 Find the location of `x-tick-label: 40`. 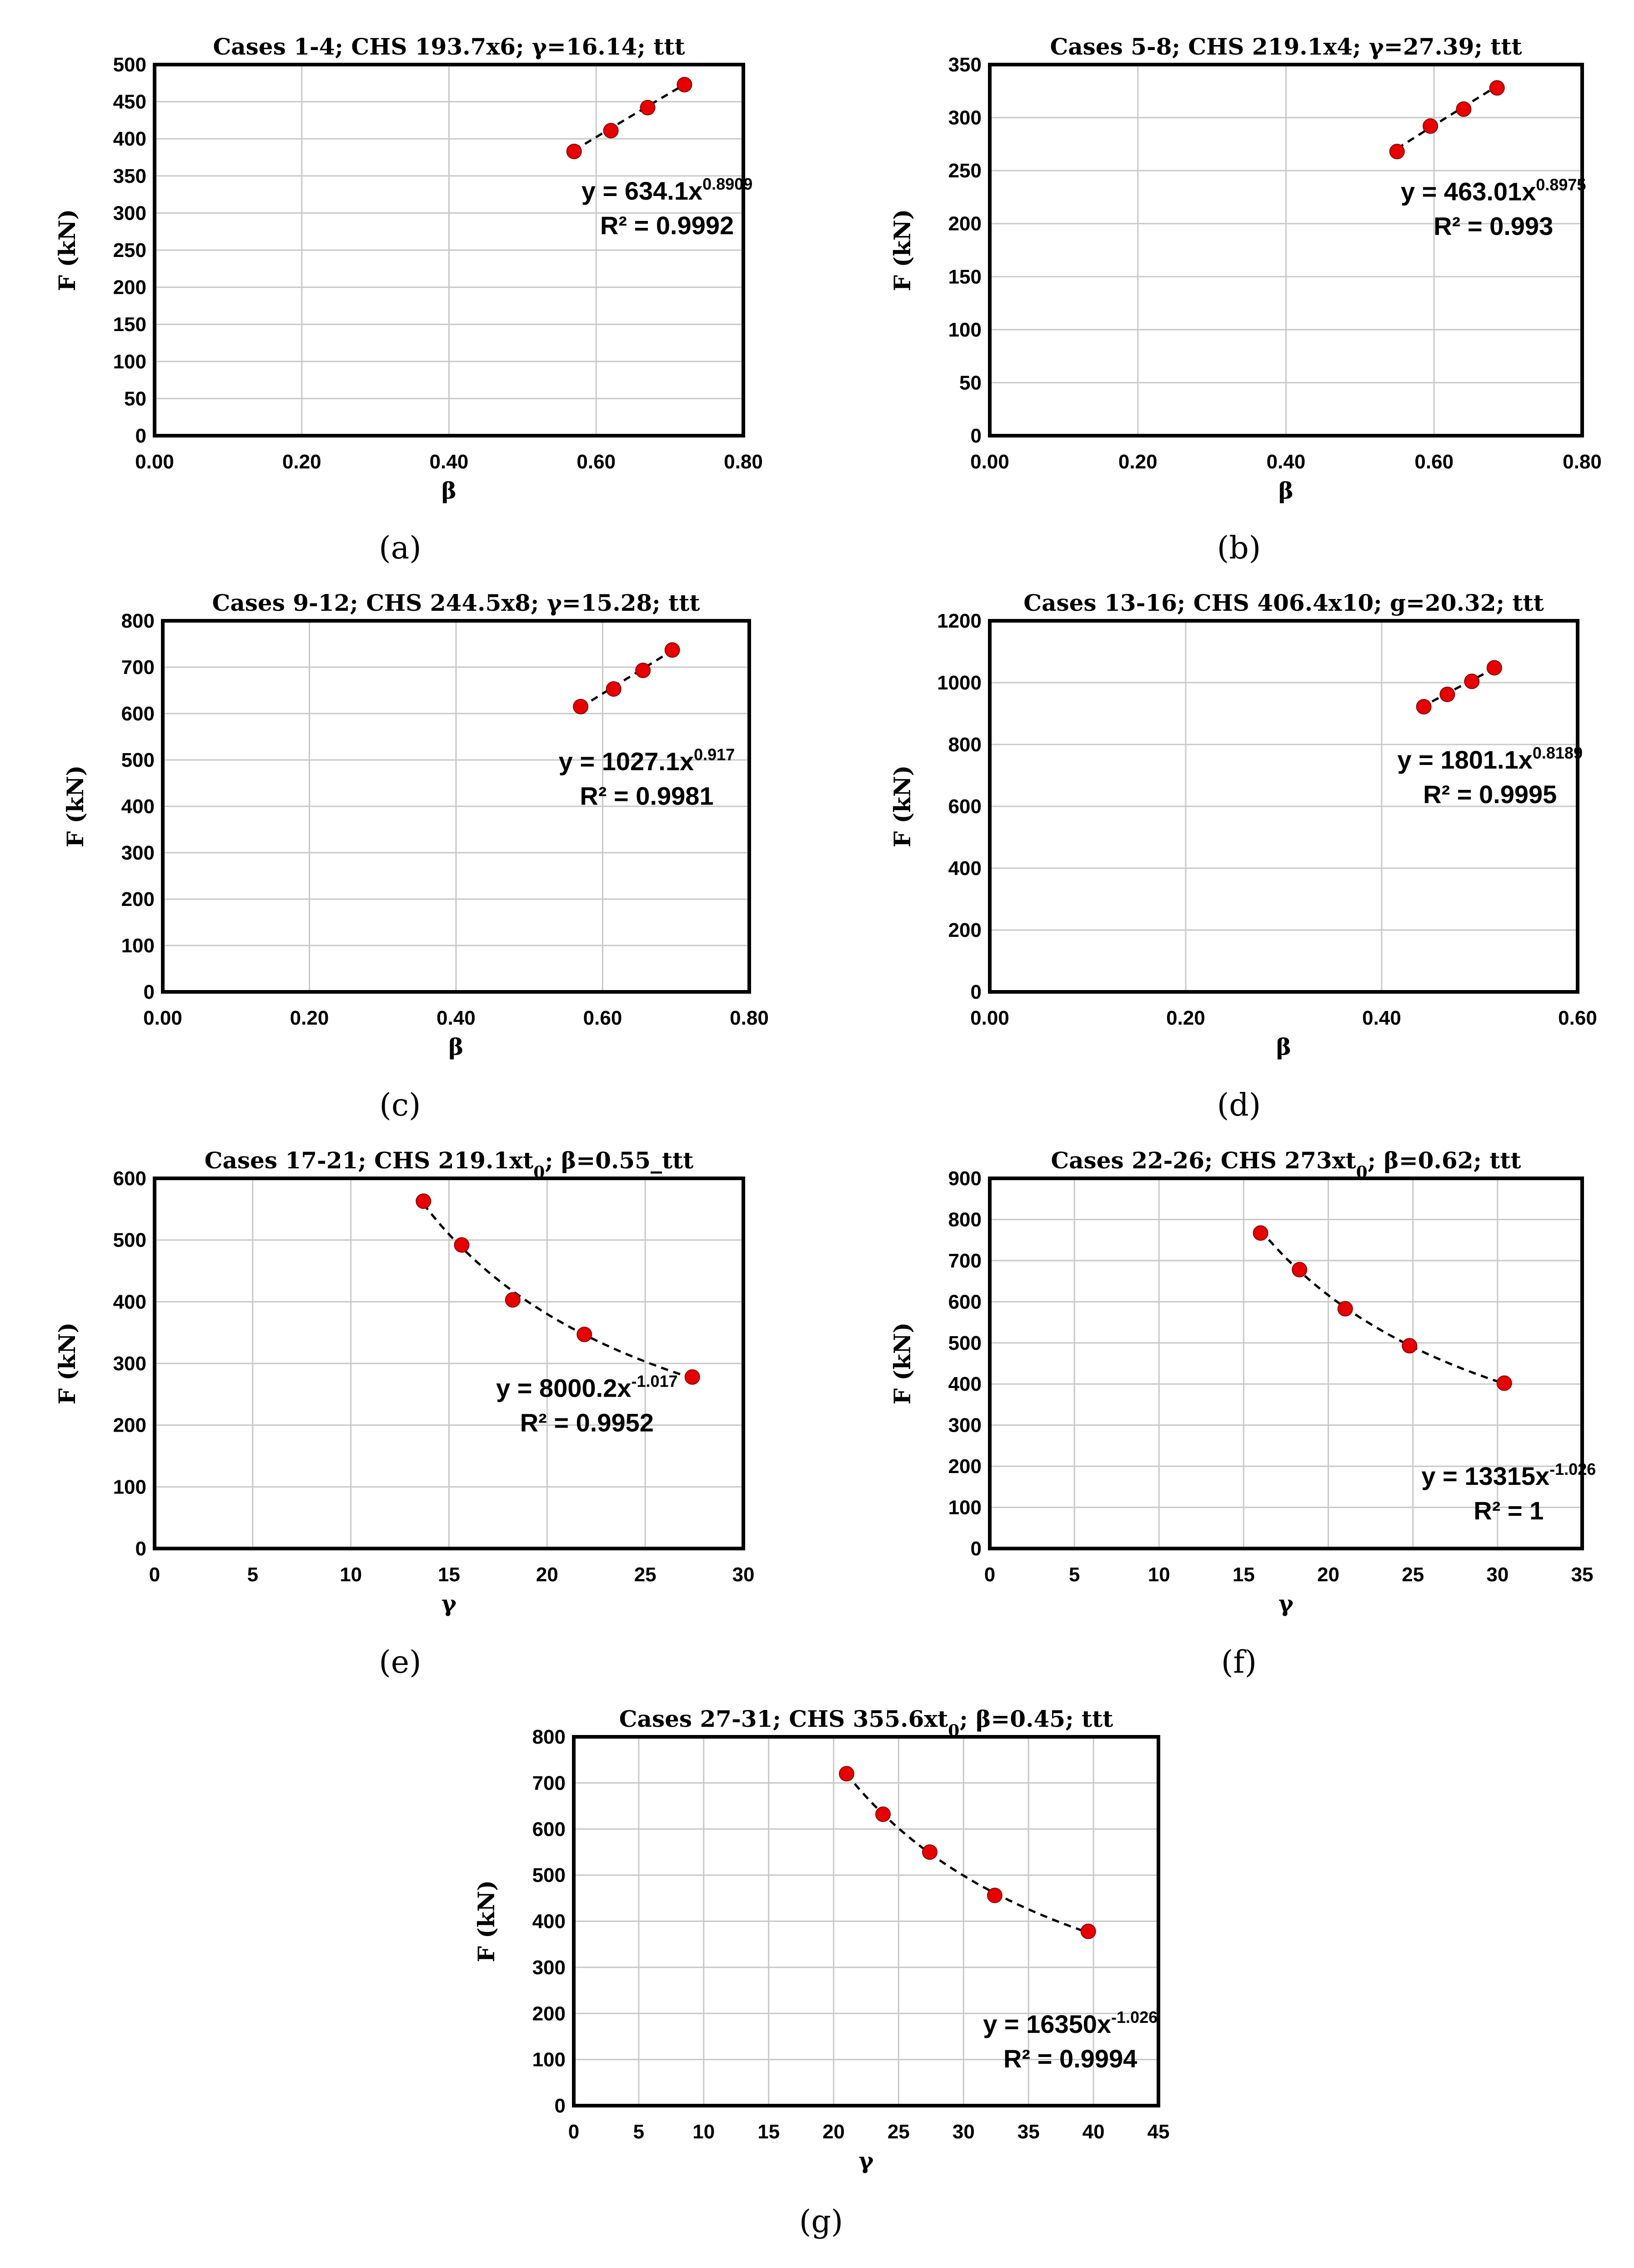

x-tick-label: 40 is located at coordinates (1094, 2132).